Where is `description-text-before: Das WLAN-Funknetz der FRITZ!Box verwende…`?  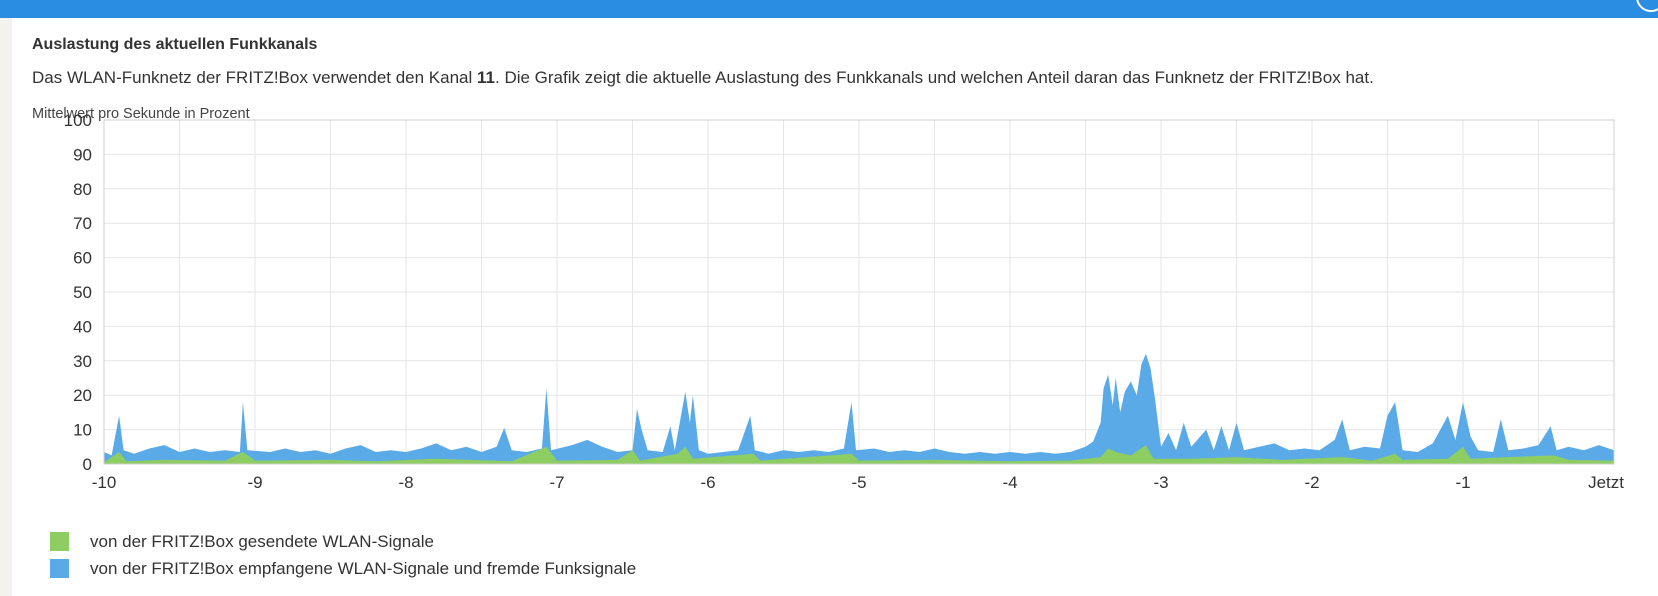
description-text-before: Das WLAN-Funknetz der FRITZ!Box verwende… is located at coordinates (255, 77).